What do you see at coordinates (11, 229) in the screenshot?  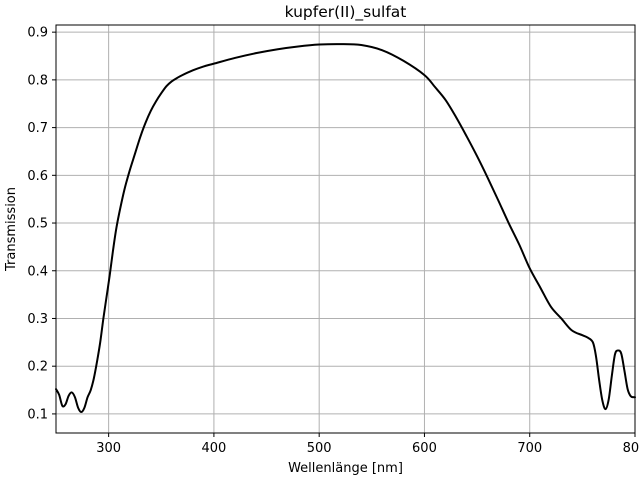 I see `y-axis-label: Transmission` at bounding box center [11, 229].